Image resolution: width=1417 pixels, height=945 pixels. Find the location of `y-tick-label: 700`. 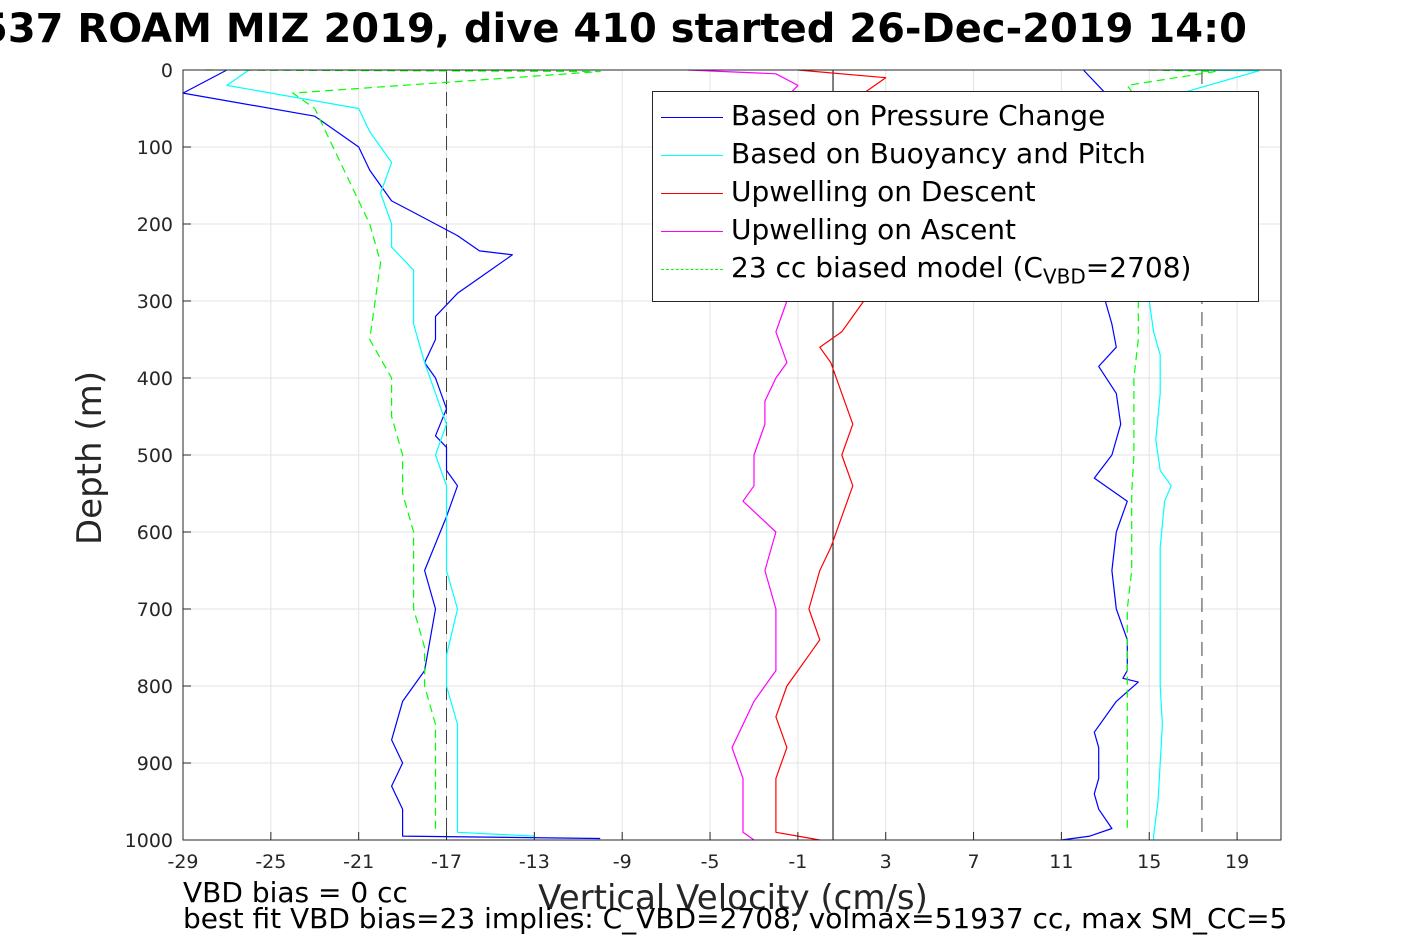

y-tick-label: 700 is located at coordinates (155, 610).